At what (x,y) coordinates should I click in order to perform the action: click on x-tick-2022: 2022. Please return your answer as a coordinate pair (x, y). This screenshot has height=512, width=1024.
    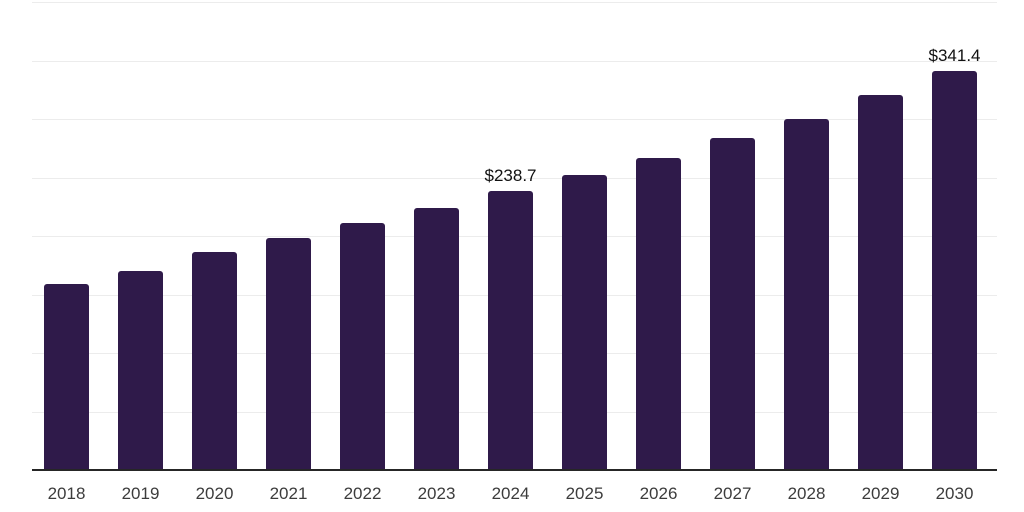
    Looking at the image, I should click on (362, 493).